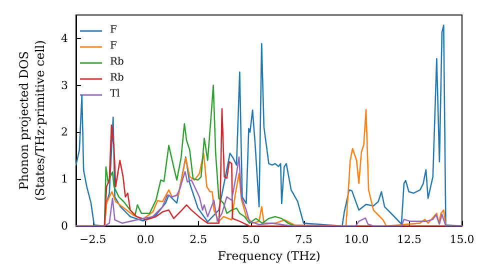  I want to click on x-tick-label: 2.5, so click(199, 239).